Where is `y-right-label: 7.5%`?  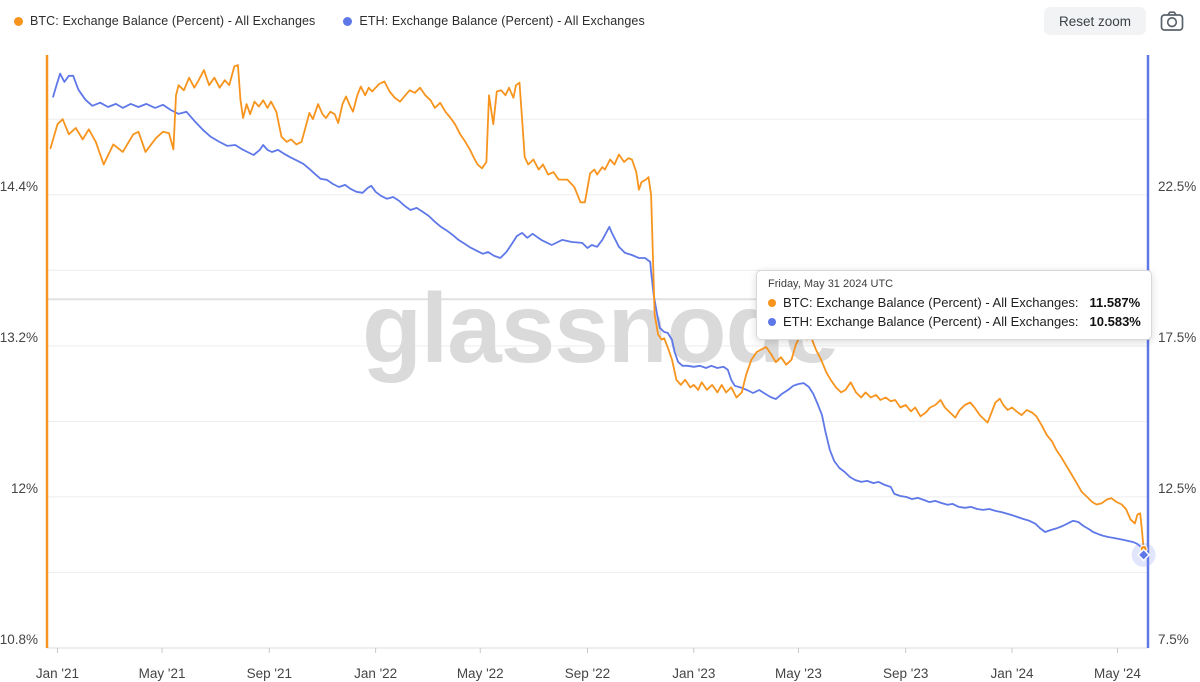 y-right-label: 7.5% is located at coordinates (1173, 639).